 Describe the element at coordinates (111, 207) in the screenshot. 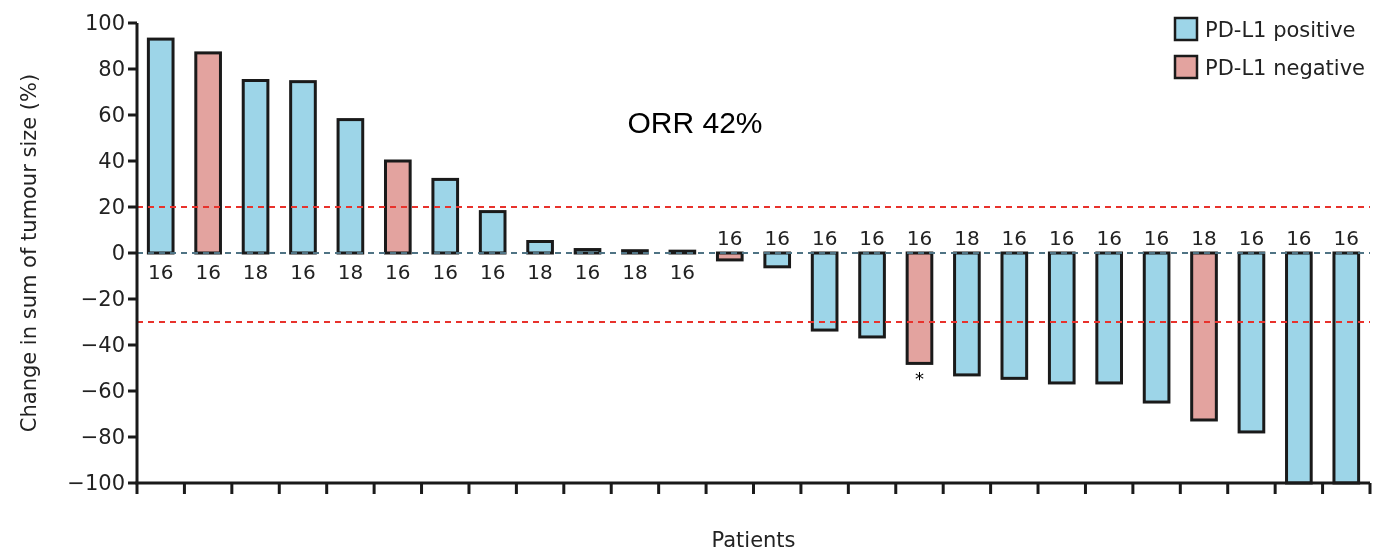

I see `y-tick-label: 20` at that location.